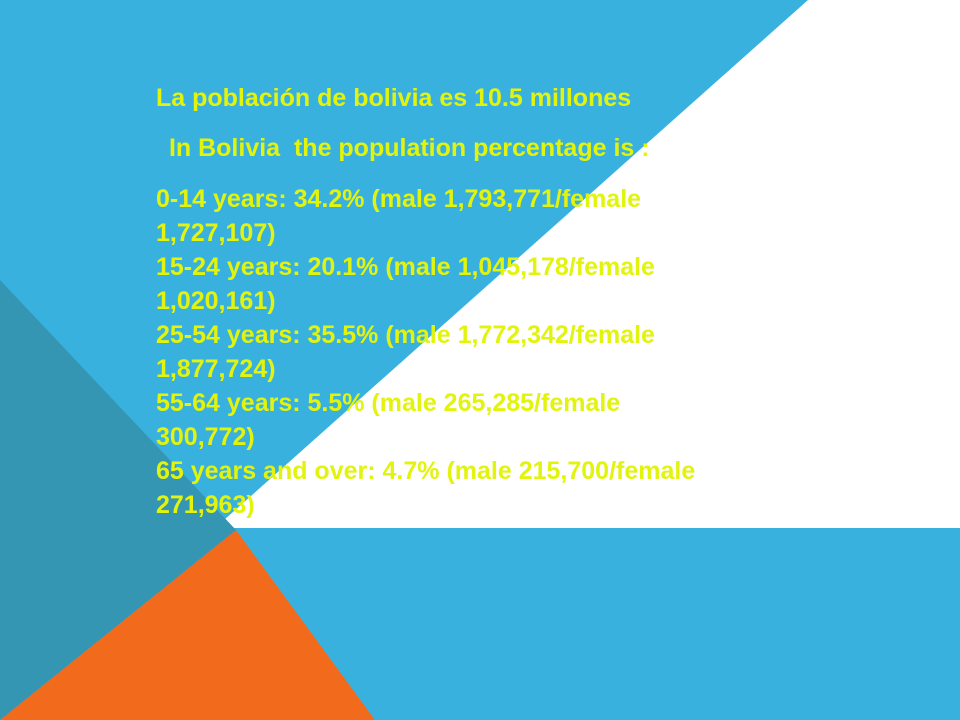 Image resolution: width=960 pixels, height=720 pixels. I want to click on age-group-line: 1,727,107), so click(216, 233).